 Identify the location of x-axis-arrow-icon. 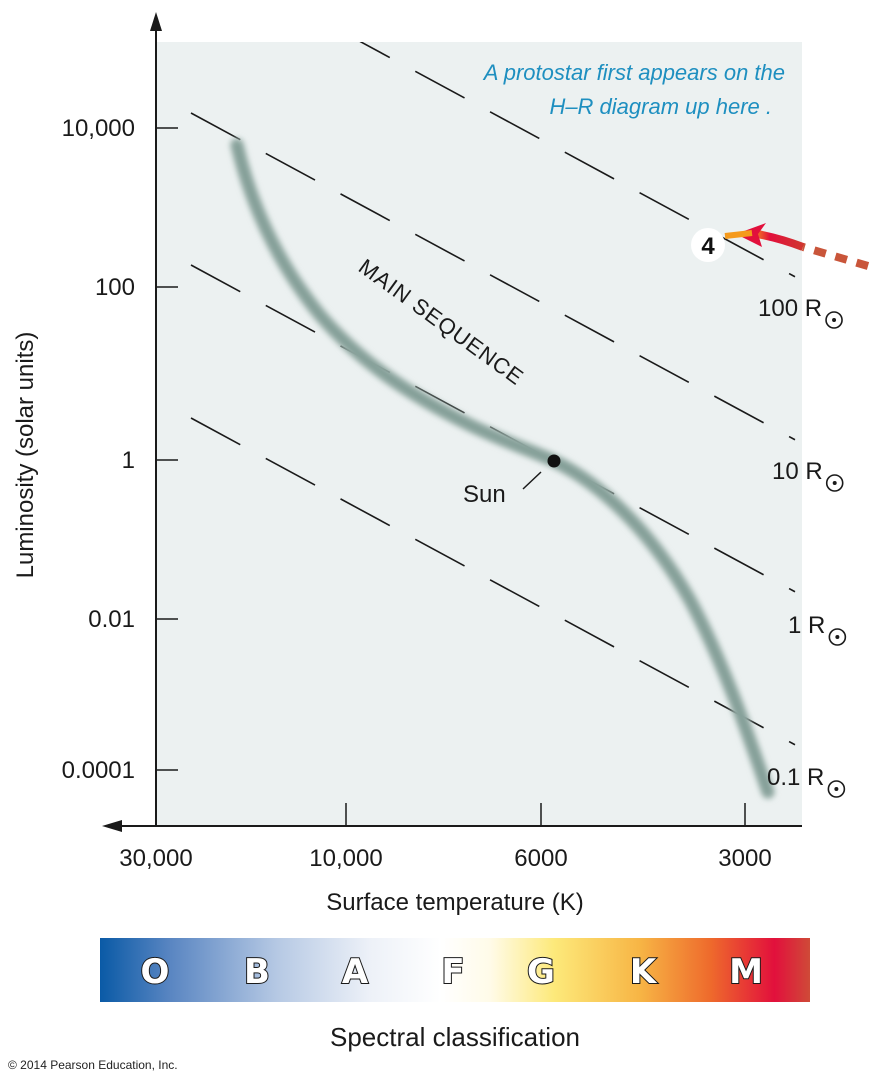
(112, 826).